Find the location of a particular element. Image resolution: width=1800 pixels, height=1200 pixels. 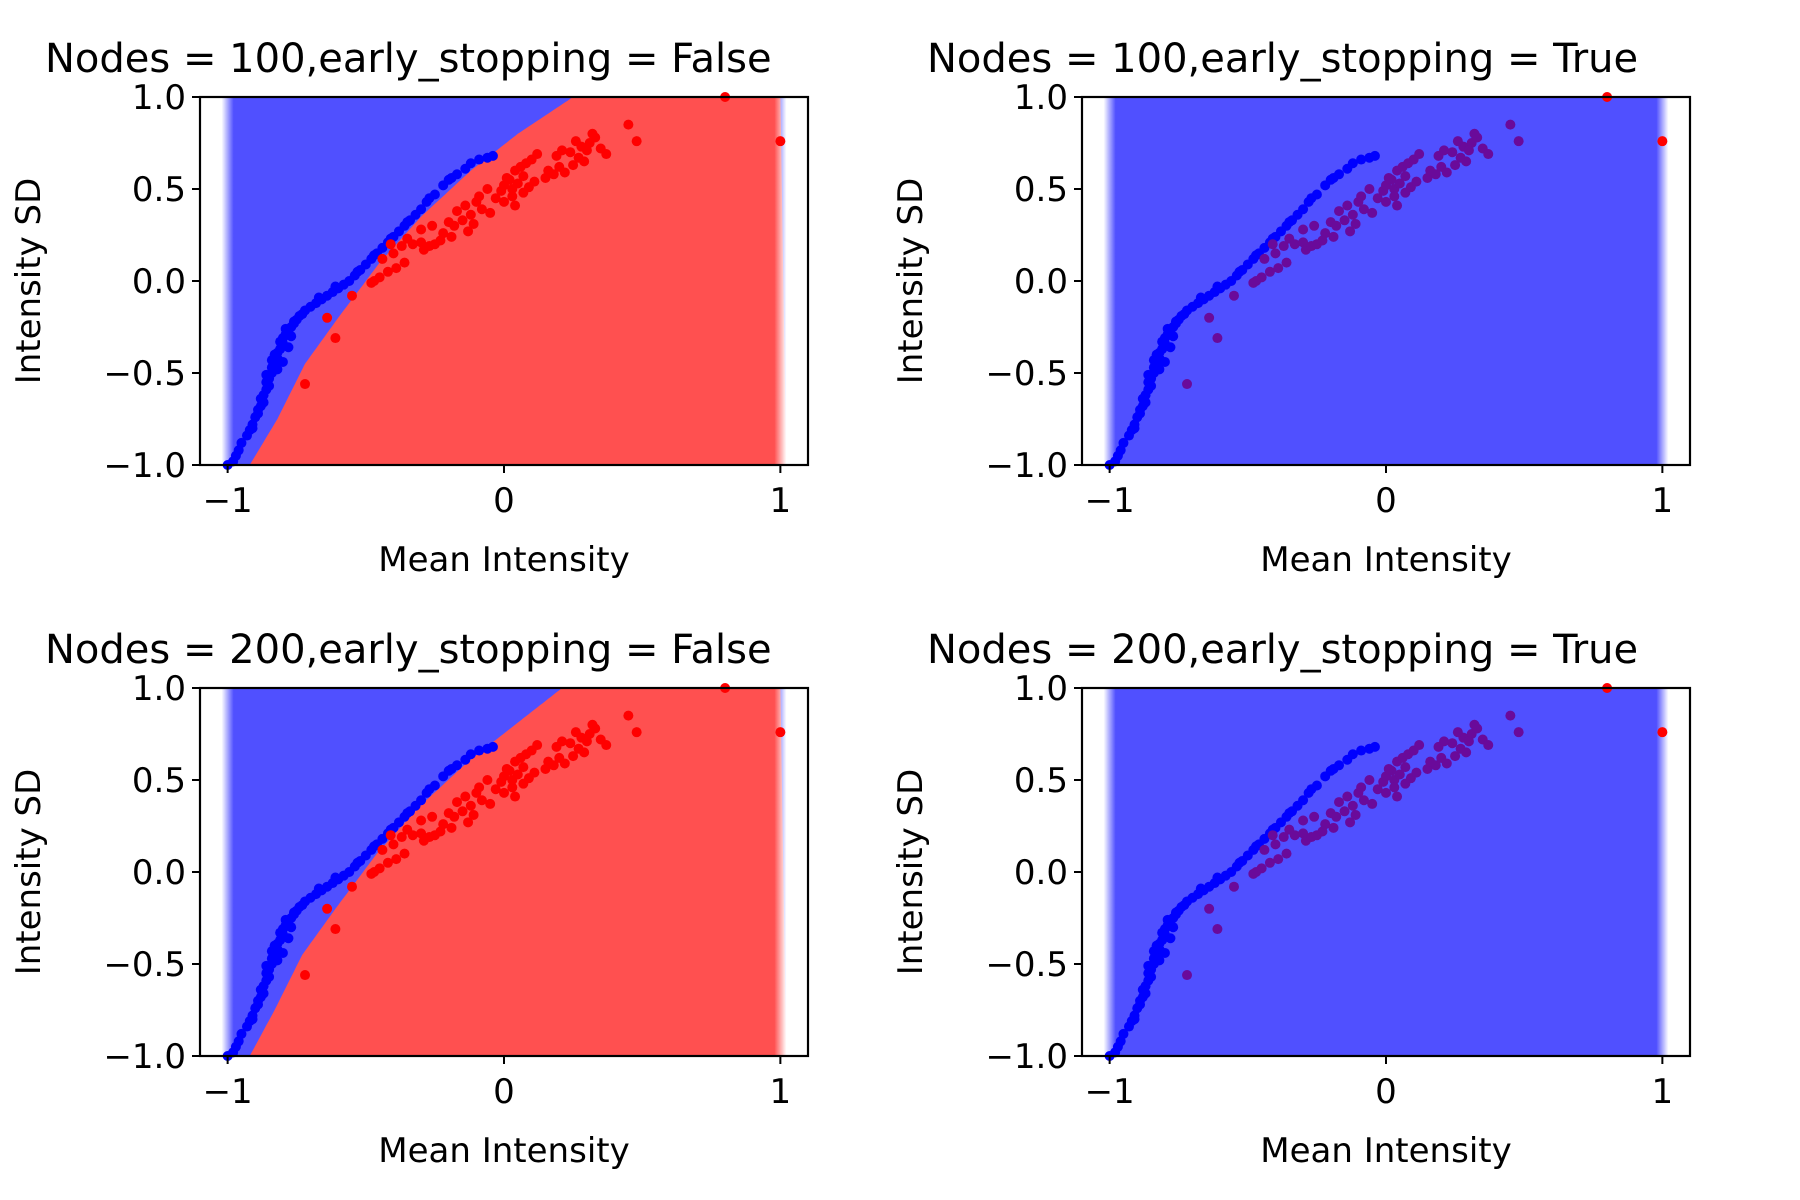

y-tick-label: 1.0 is located at coordinates (1041, 98).